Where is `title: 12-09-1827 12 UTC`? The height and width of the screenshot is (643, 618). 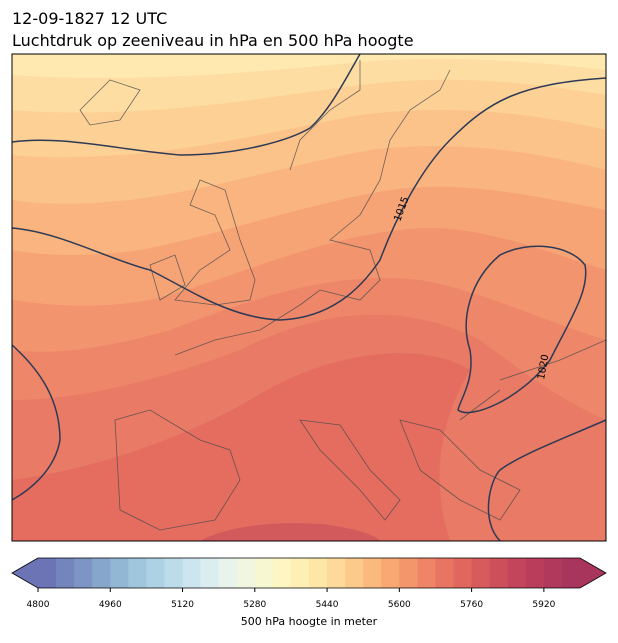
title: 12-09-1827 12 UTC is located at coordinates (89, 18).